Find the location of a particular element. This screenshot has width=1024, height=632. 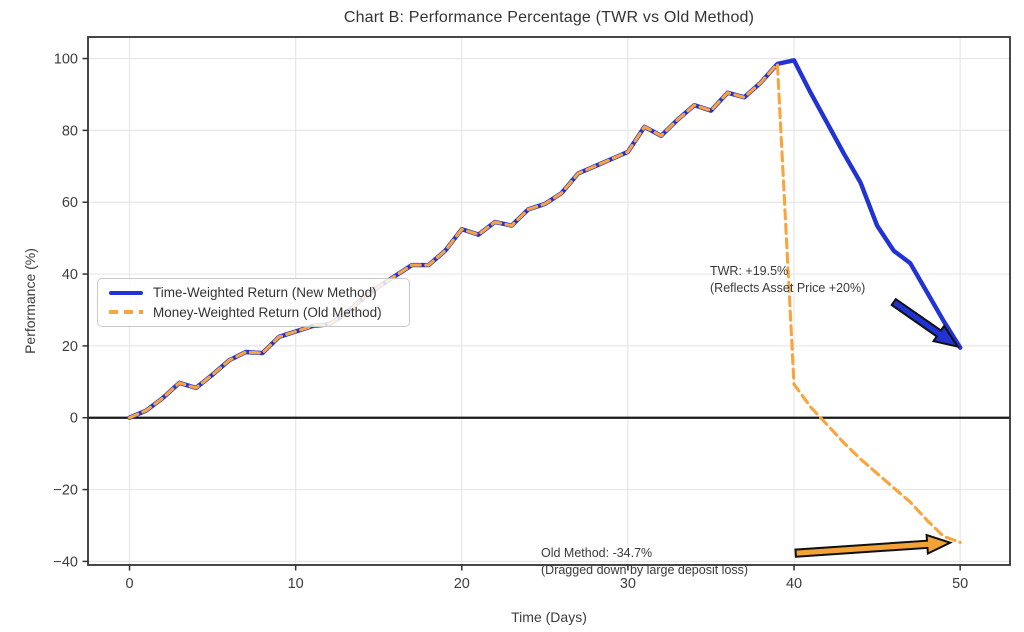

x-axis-label: Time (Days) is located at coordinates (549, 617).